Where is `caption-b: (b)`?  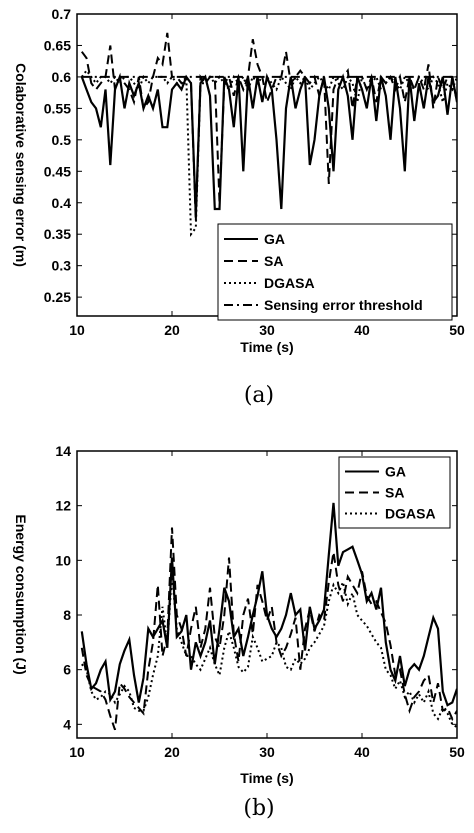 caption-b: (b) is located at coordinates (258, 808).